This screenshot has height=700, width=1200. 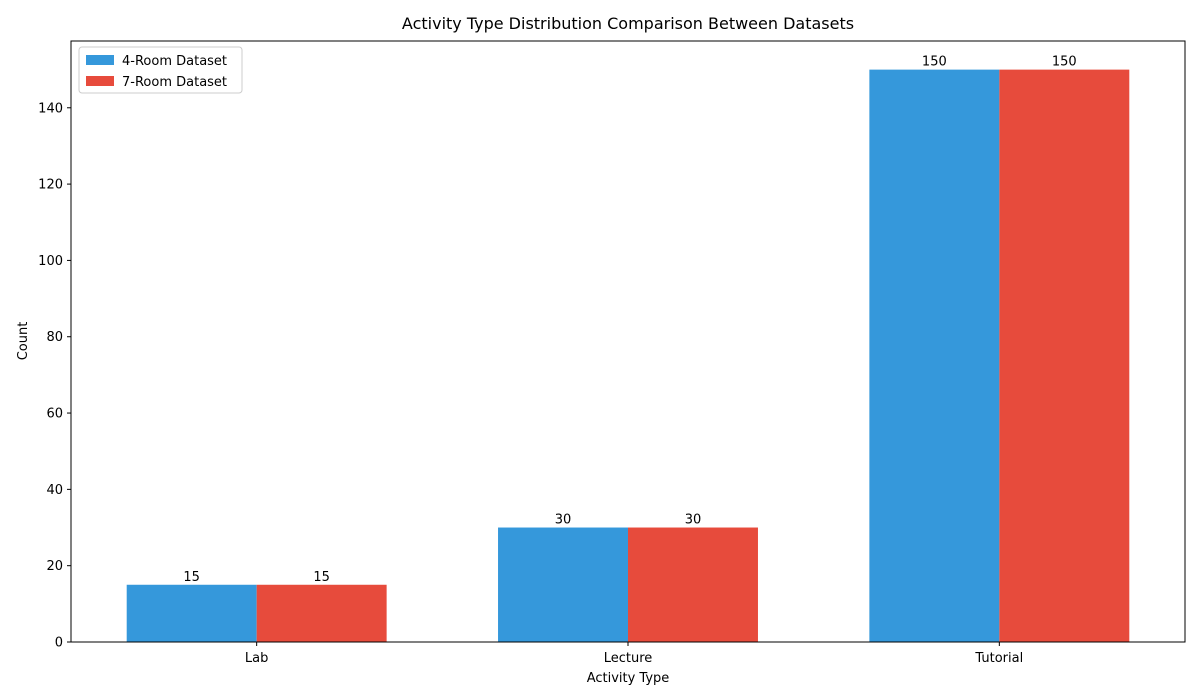 What do you see at coordinates (59, 643) in the screenshot?
I see `y-tick-label: 0` at bounding box center [59, 643].